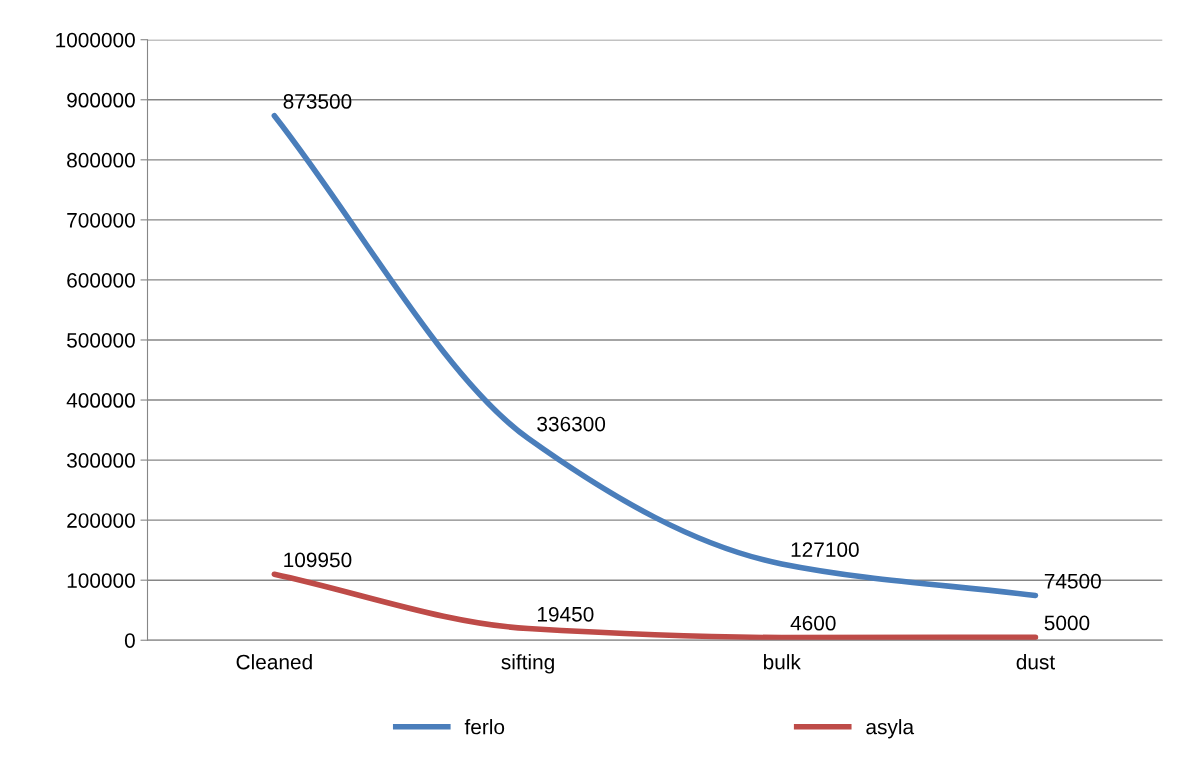 This screenshot has width=1180, height=764. What do you see at coordinates (565, 614) in the screenshot?
I see `data-label: 19450` at bounding box center [565, 614].